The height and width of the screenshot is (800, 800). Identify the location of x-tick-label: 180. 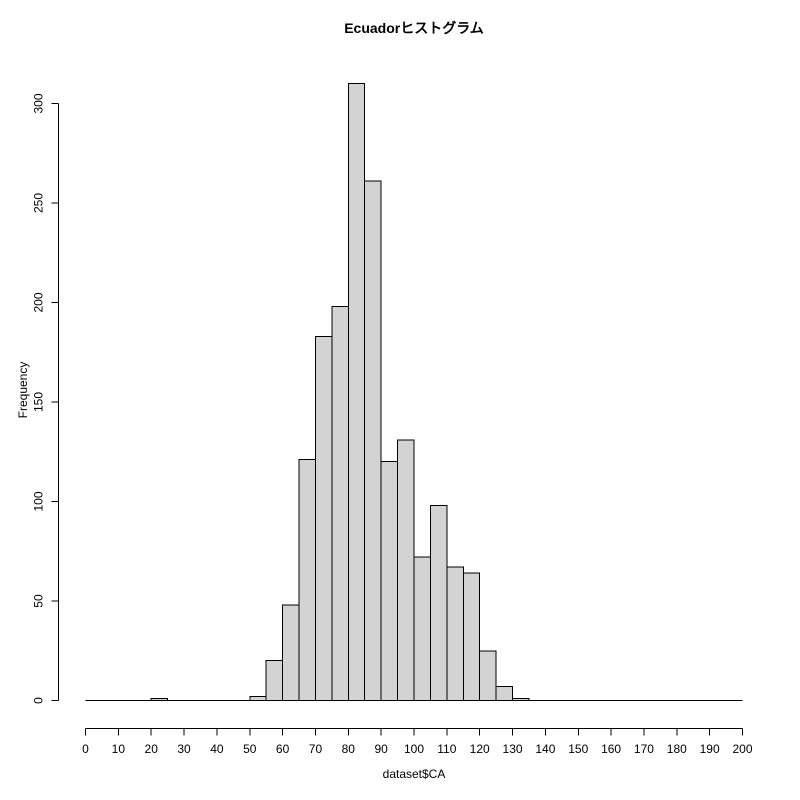
(677, 749).